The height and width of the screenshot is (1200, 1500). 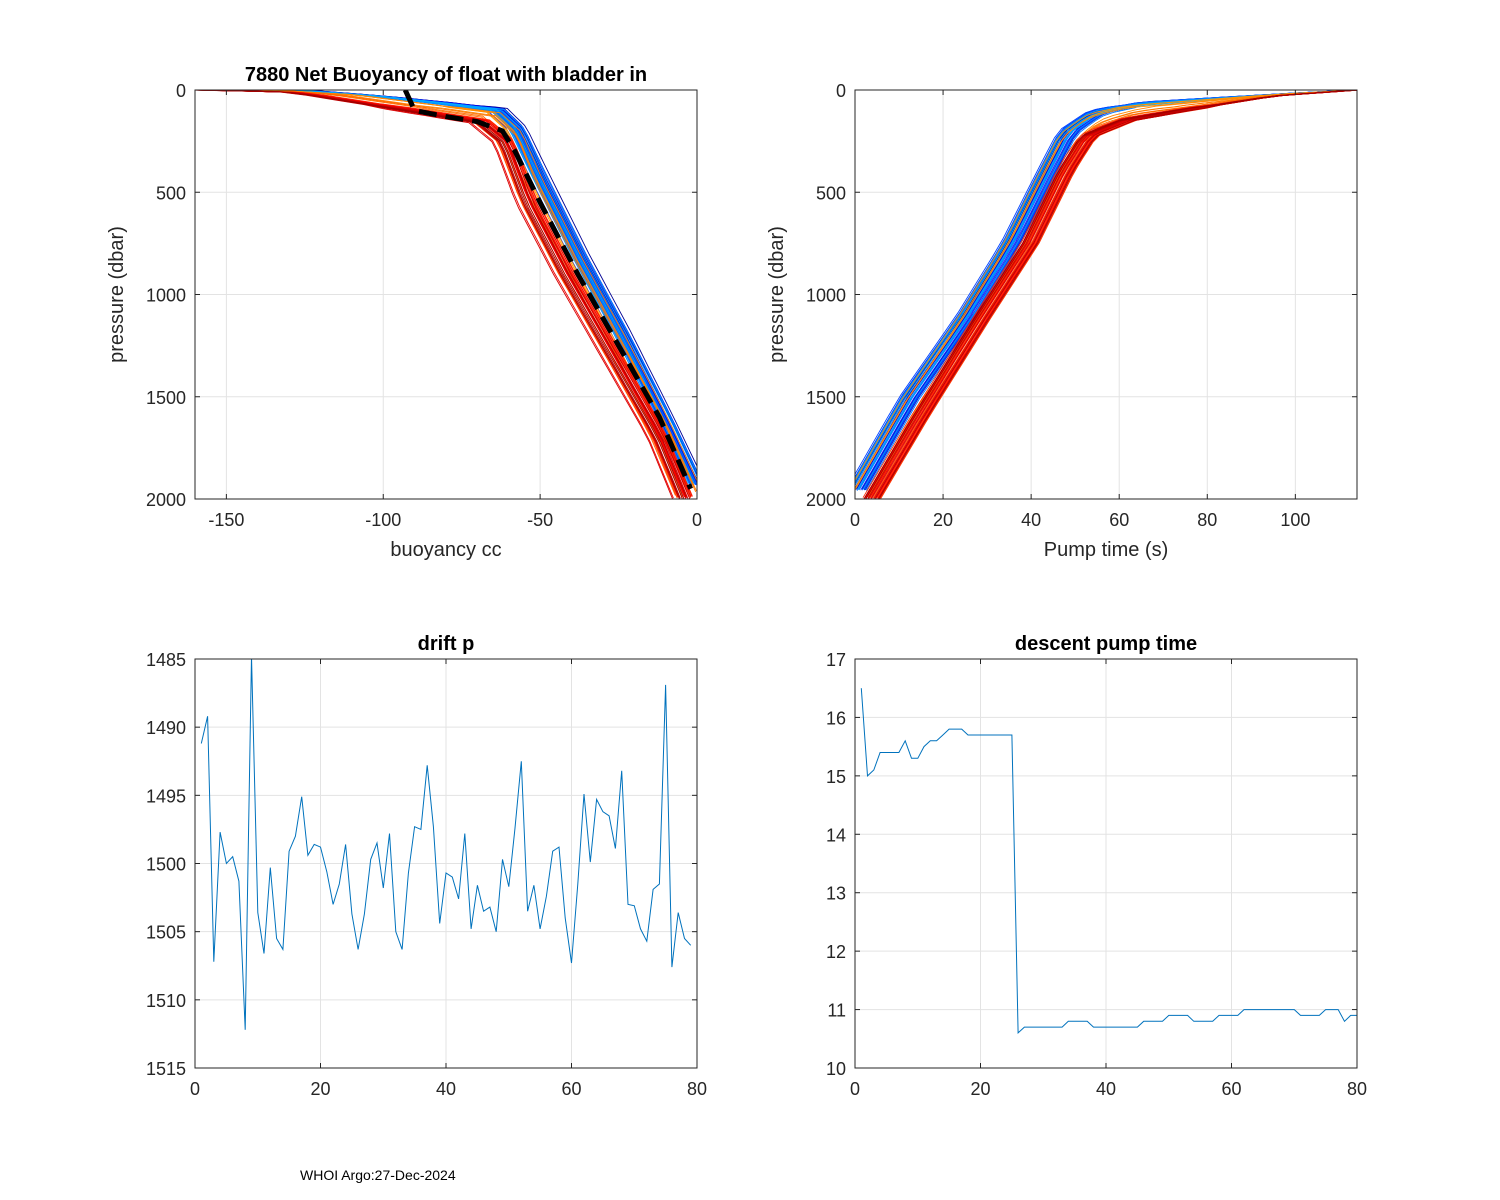 I want to click on y-tick-label: 17, so click(x=836, y=660).